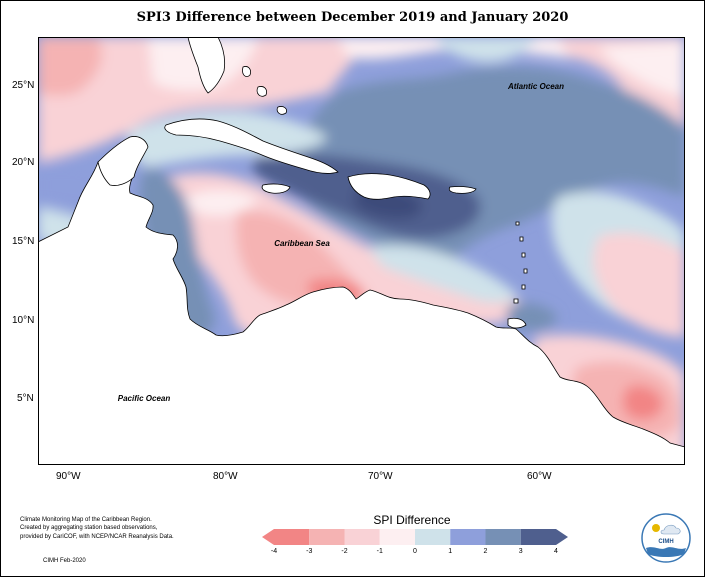  I want to click on legend-tick-label: -2, so click(344, 551).